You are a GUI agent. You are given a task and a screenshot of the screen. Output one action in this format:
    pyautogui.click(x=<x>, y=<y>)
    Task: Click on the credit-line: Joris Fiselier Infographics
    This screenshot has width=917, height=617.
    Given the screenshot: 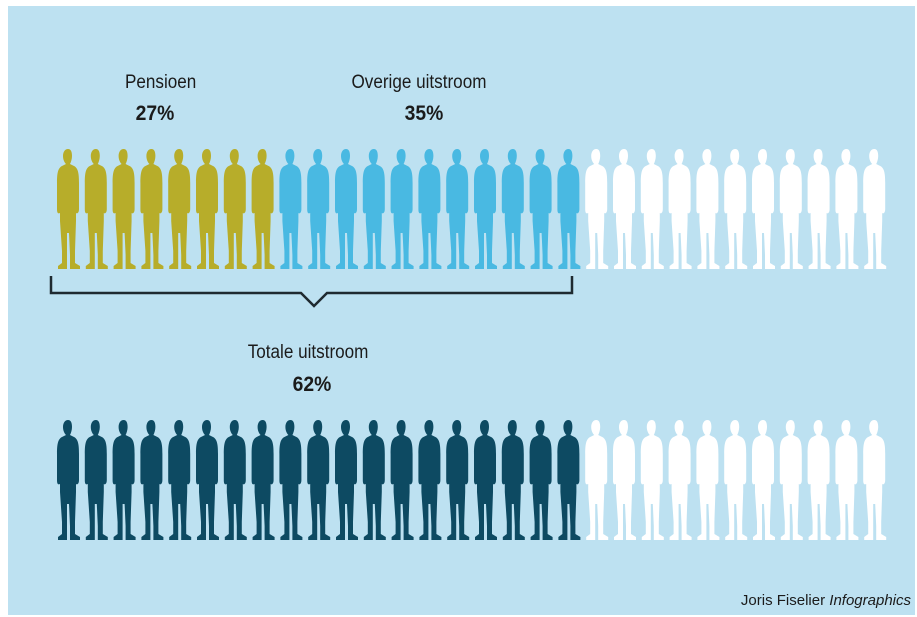 What is the action you would take?
    pyautogui.click(x=826, y=600)
    